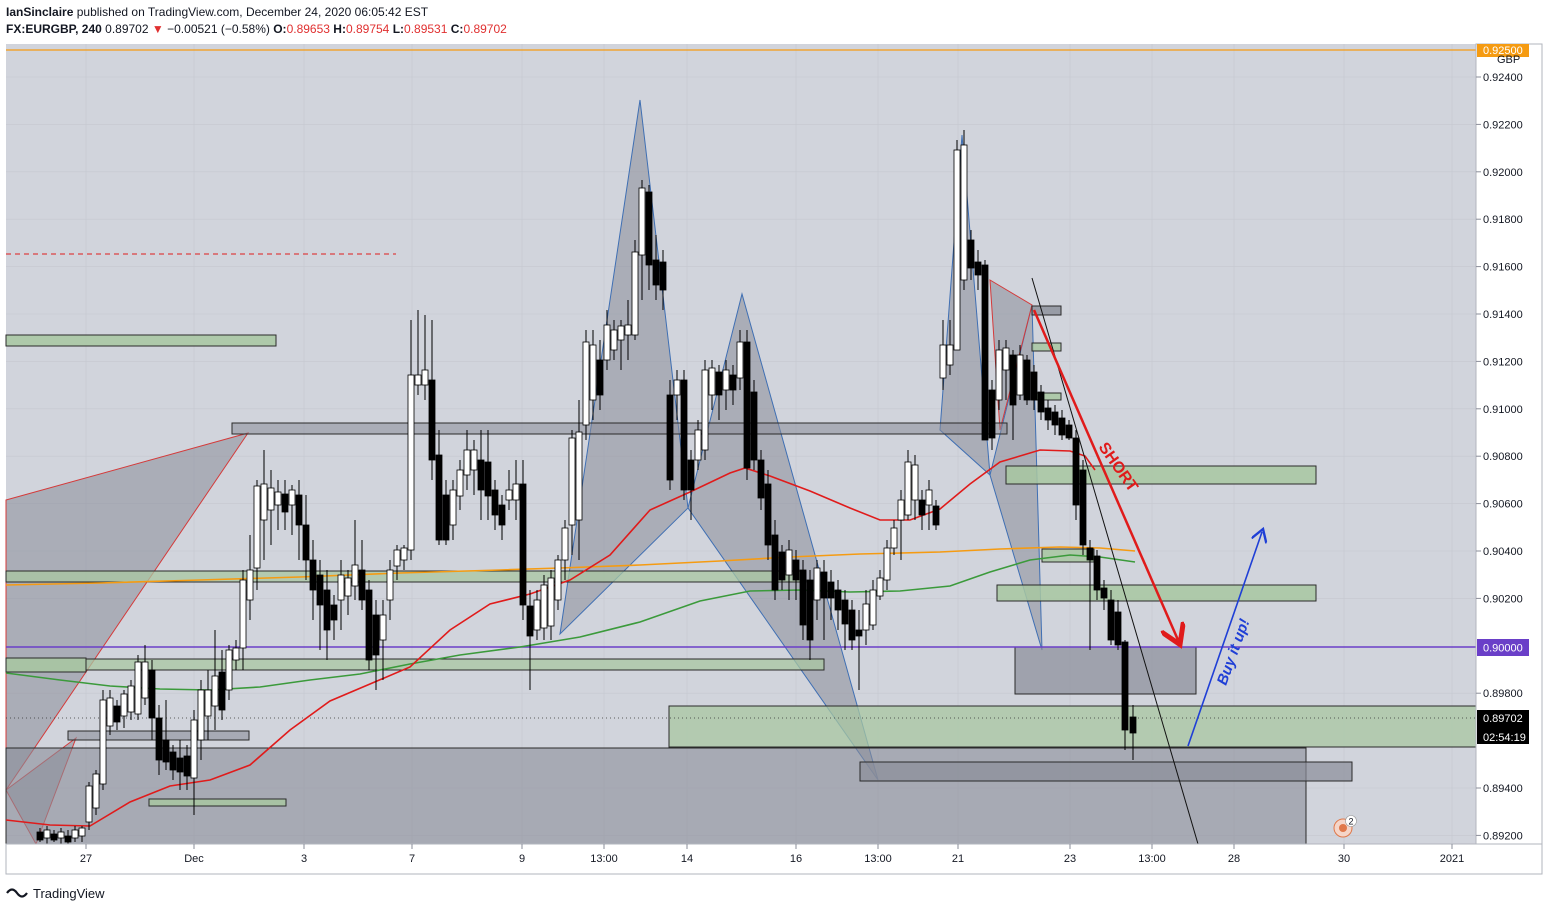  What do you see at coordinates (1072, 726) in the screenshot?
I see `green-zone-current` at bounding box center [1072, 726].